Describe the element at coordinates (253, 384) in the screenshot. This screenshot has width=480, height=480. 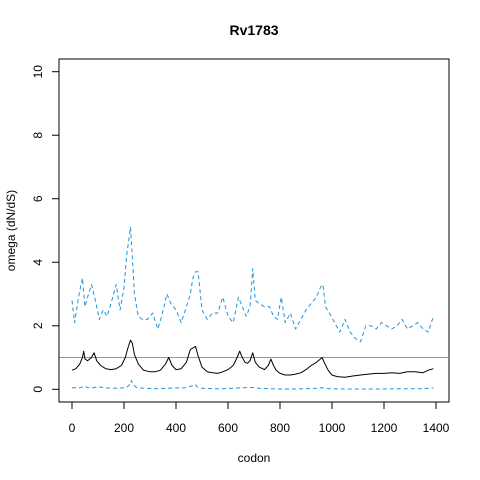
I see `lower-bound-line` at that location.